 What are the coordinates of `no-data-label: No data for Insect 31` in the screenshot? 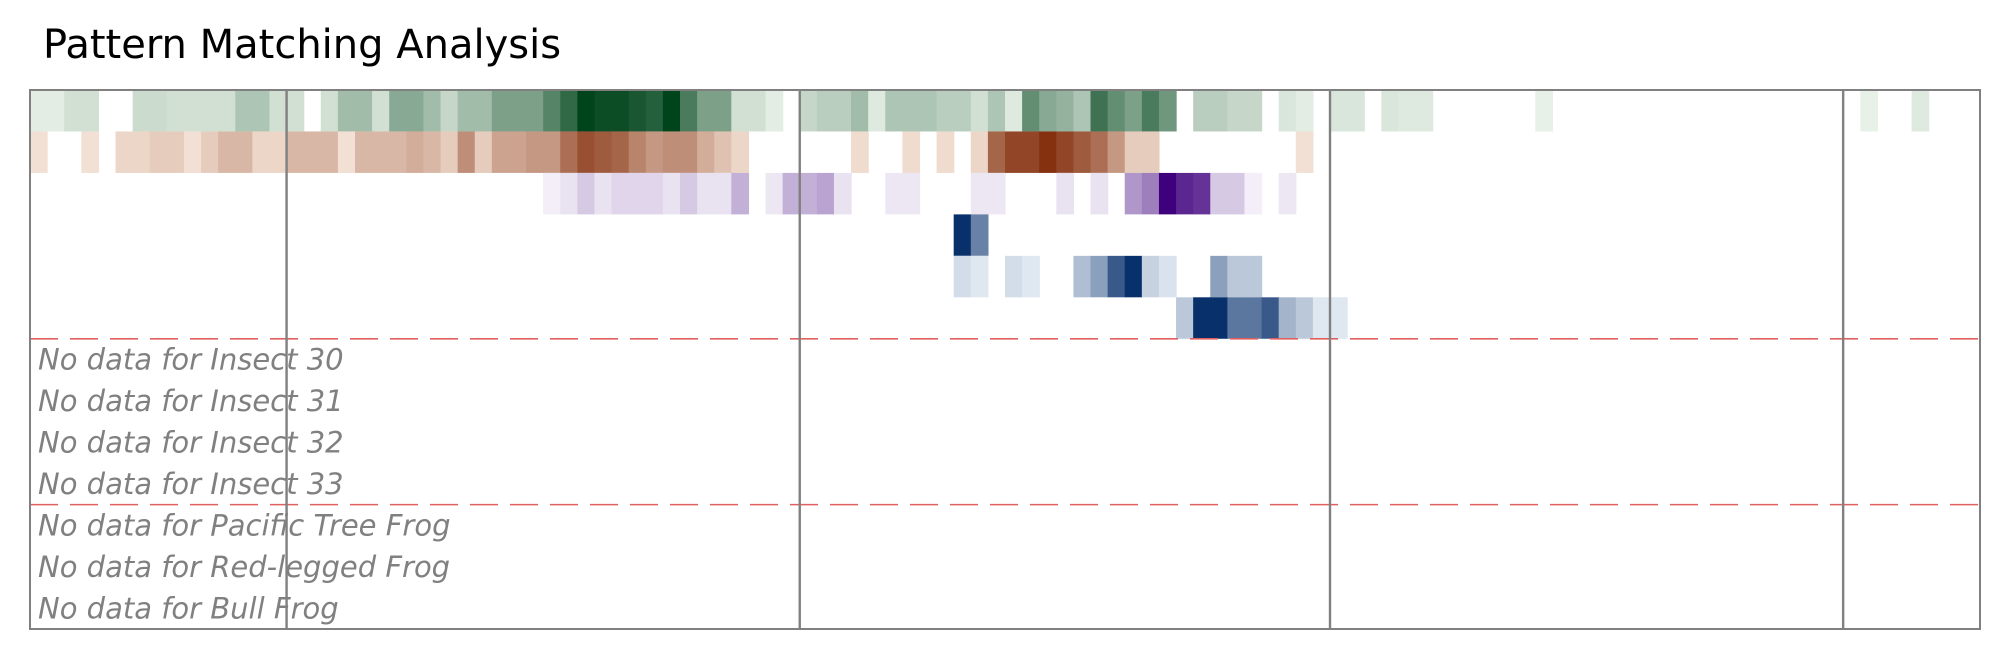 It's located at (191, 401).